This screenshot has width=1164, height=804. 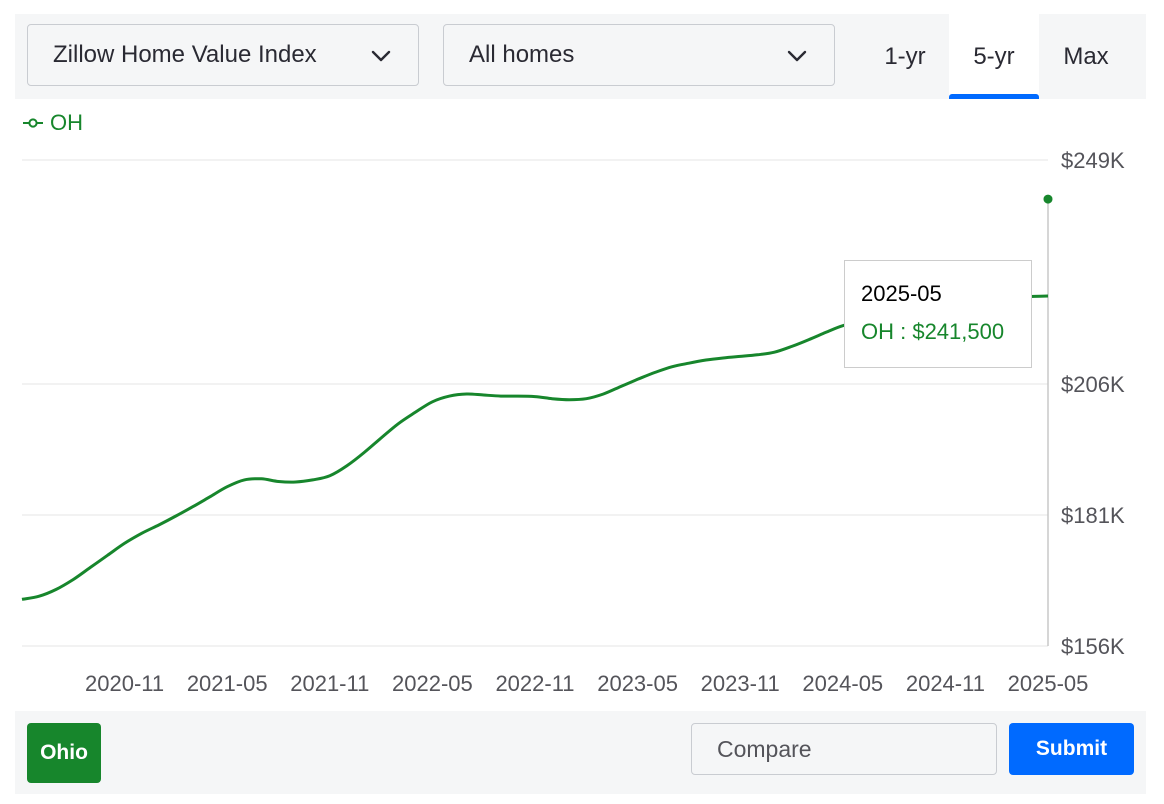 What do you see at coordinates (938, 314) in the screenshot?
I see `chart-tooltip: 2025-05 OH : $241,500` at bounding box center [938, 314].